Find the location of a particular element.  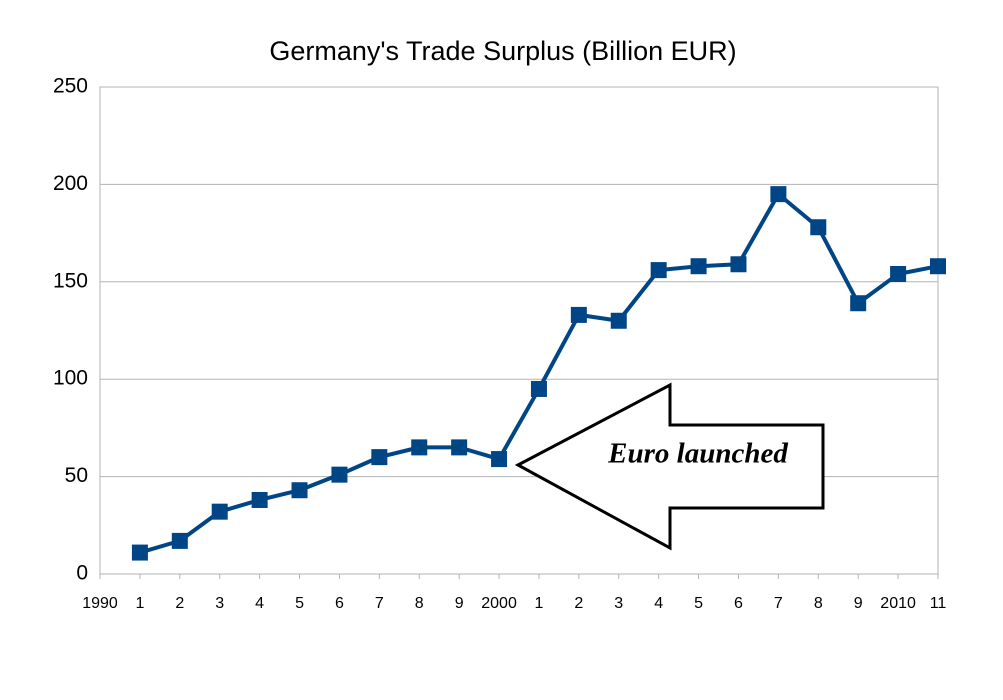

x-tick-label: 2010 is located at coordinates (898, 603).